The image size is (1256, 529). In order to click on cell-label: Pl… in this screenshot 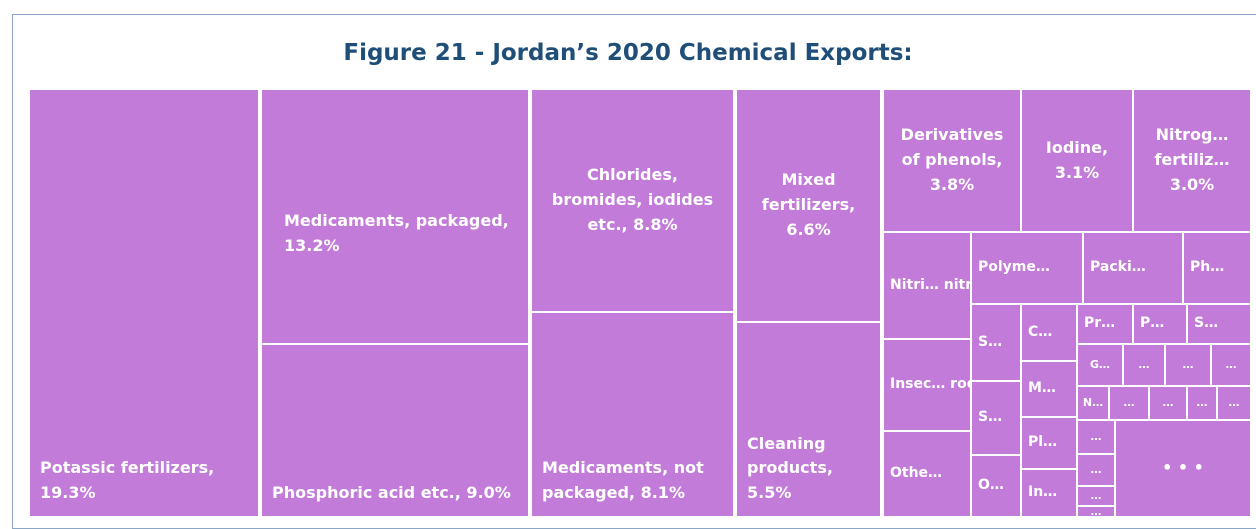, I will do `click(1042, 443)`.